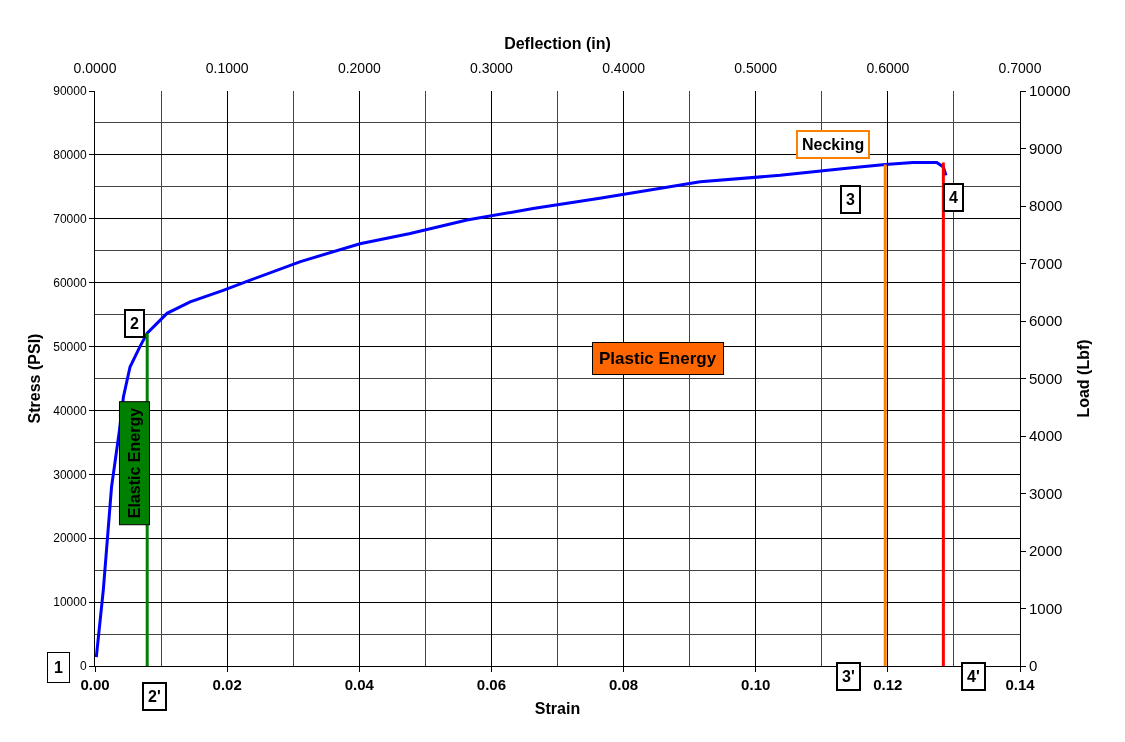  What do you see at coordinates (134, 323) in the screenshot?
I see `annotation: 2` at bounding box center [134, 323].